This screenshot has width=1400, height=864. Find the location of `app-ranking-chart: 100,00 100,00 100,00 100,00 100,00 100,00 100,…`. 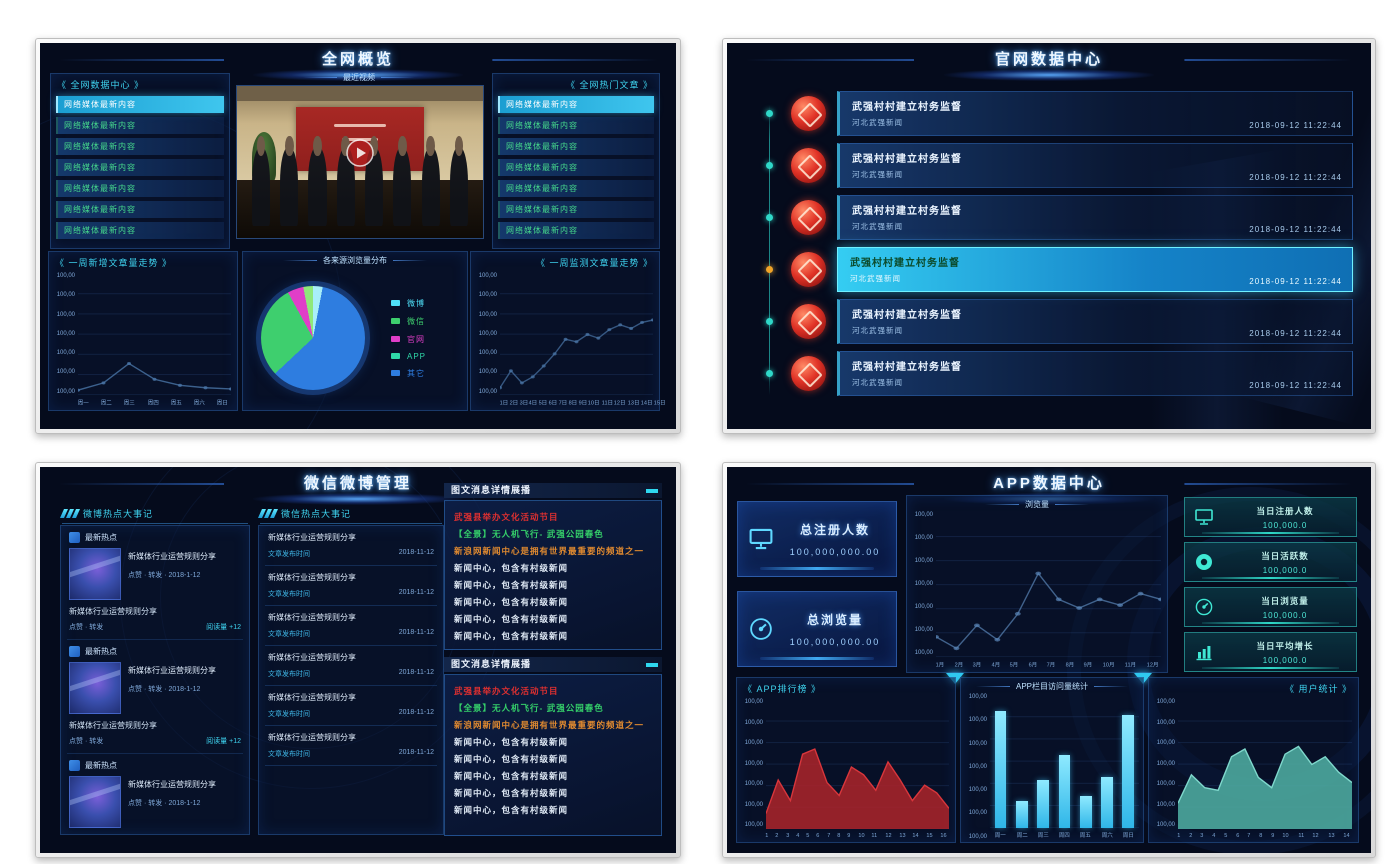

app-ranking-chart: 100,00 100,00 100,00 100,00 100,00 100,00 100,… is located at coordinates (846, 769).